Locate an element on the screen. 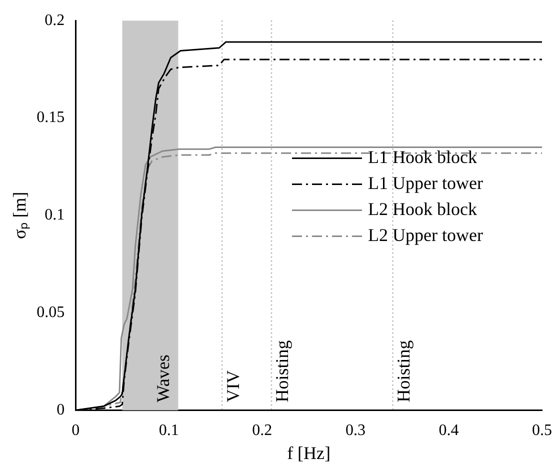 Image resolution: width=555 pixels, height=465 pixels. x-tick-label: 0 is located at coordinates (76, 431).